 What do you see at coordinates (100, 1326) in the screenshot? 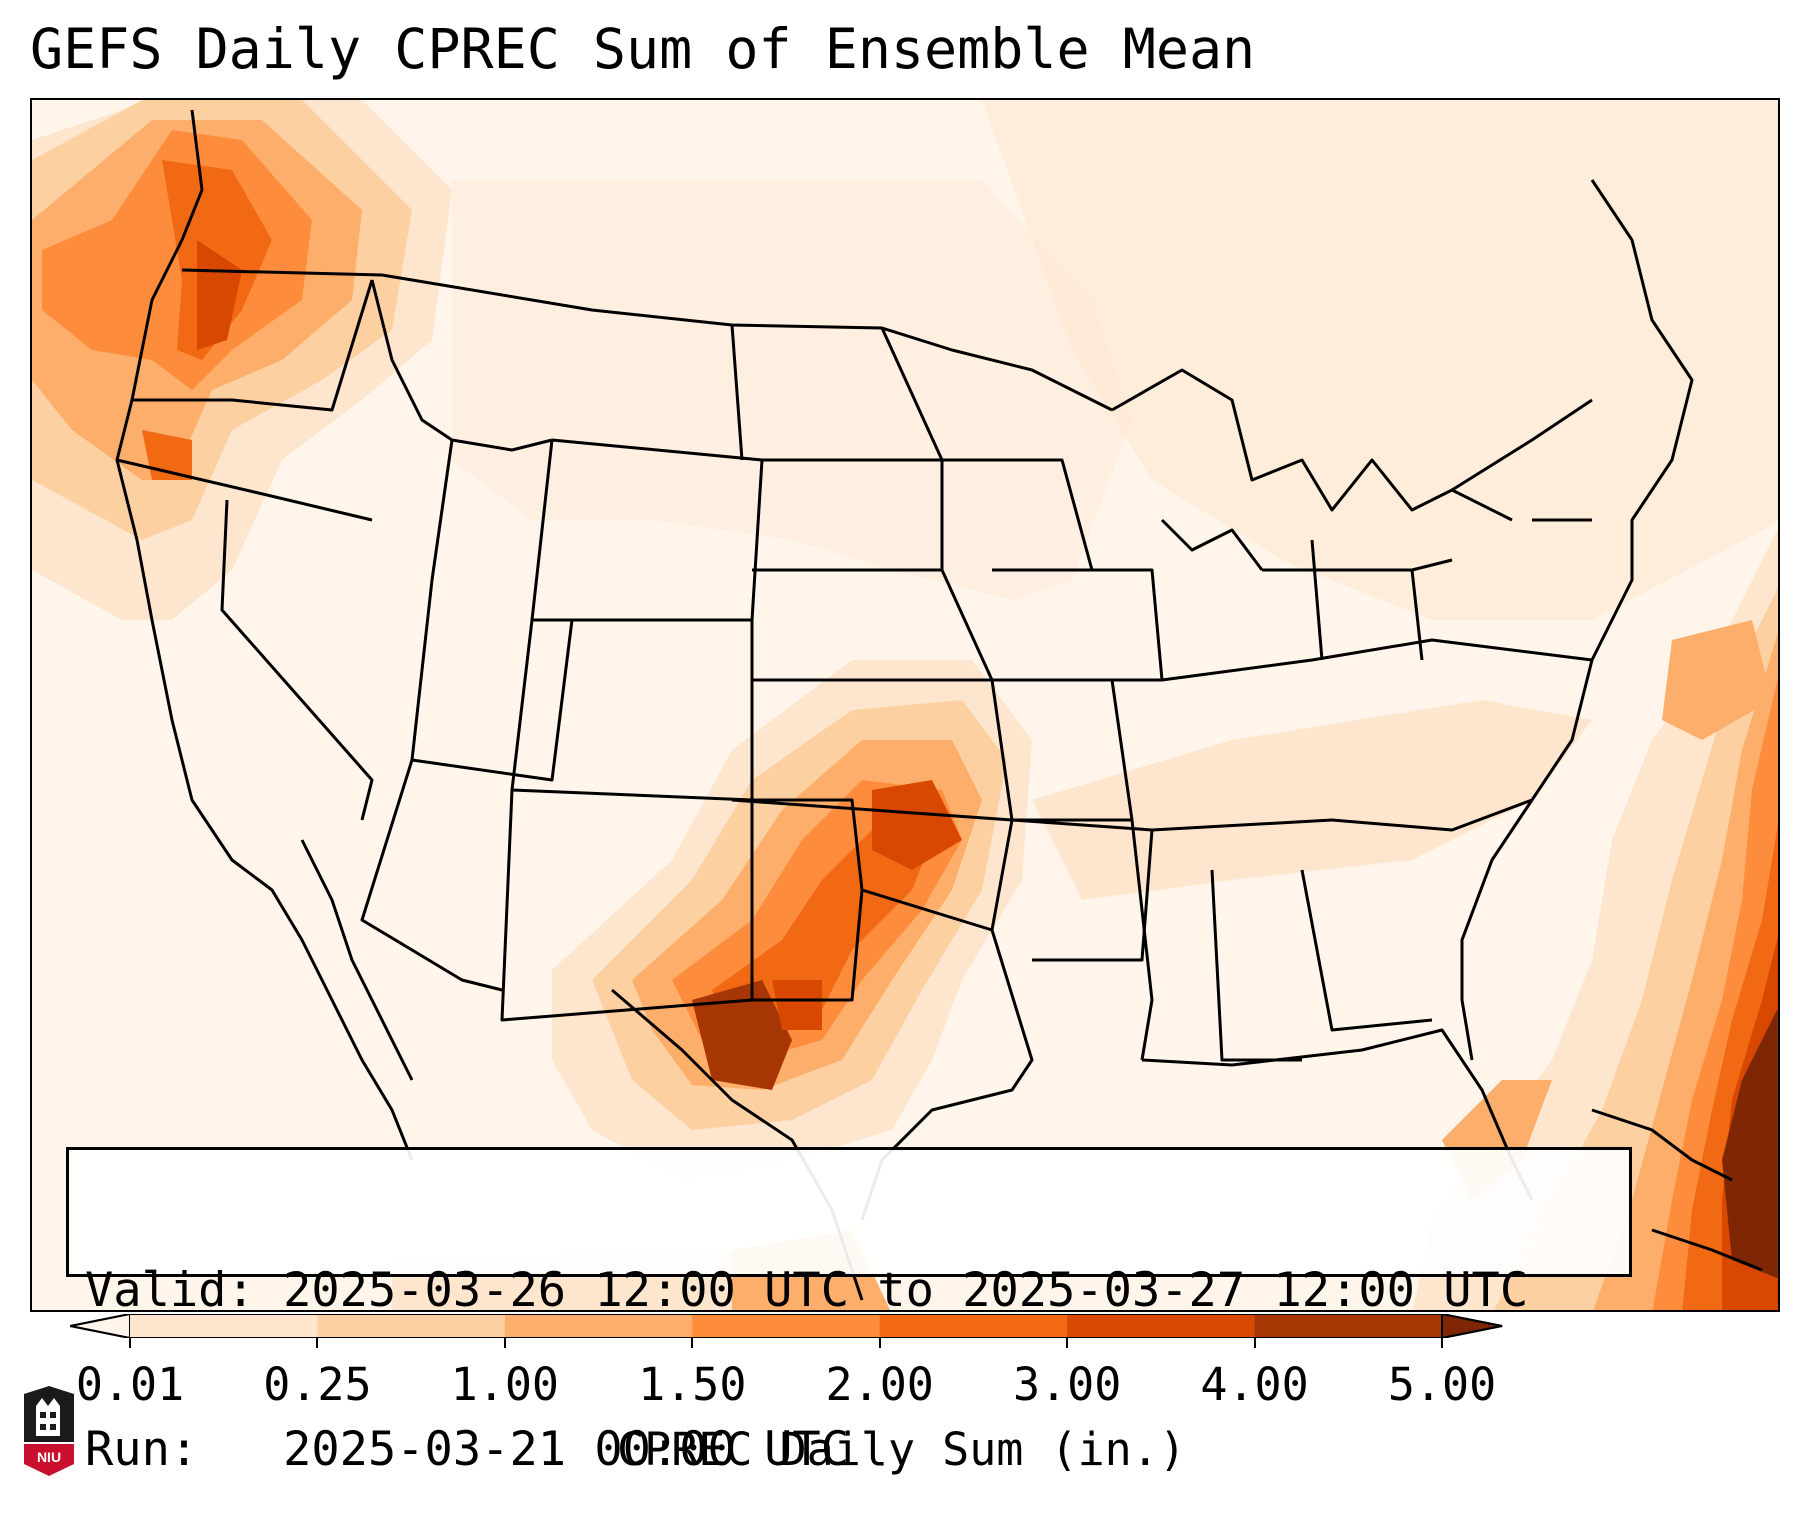
I see `colorbar-under-triangle` at bounding box center [100, 1326].